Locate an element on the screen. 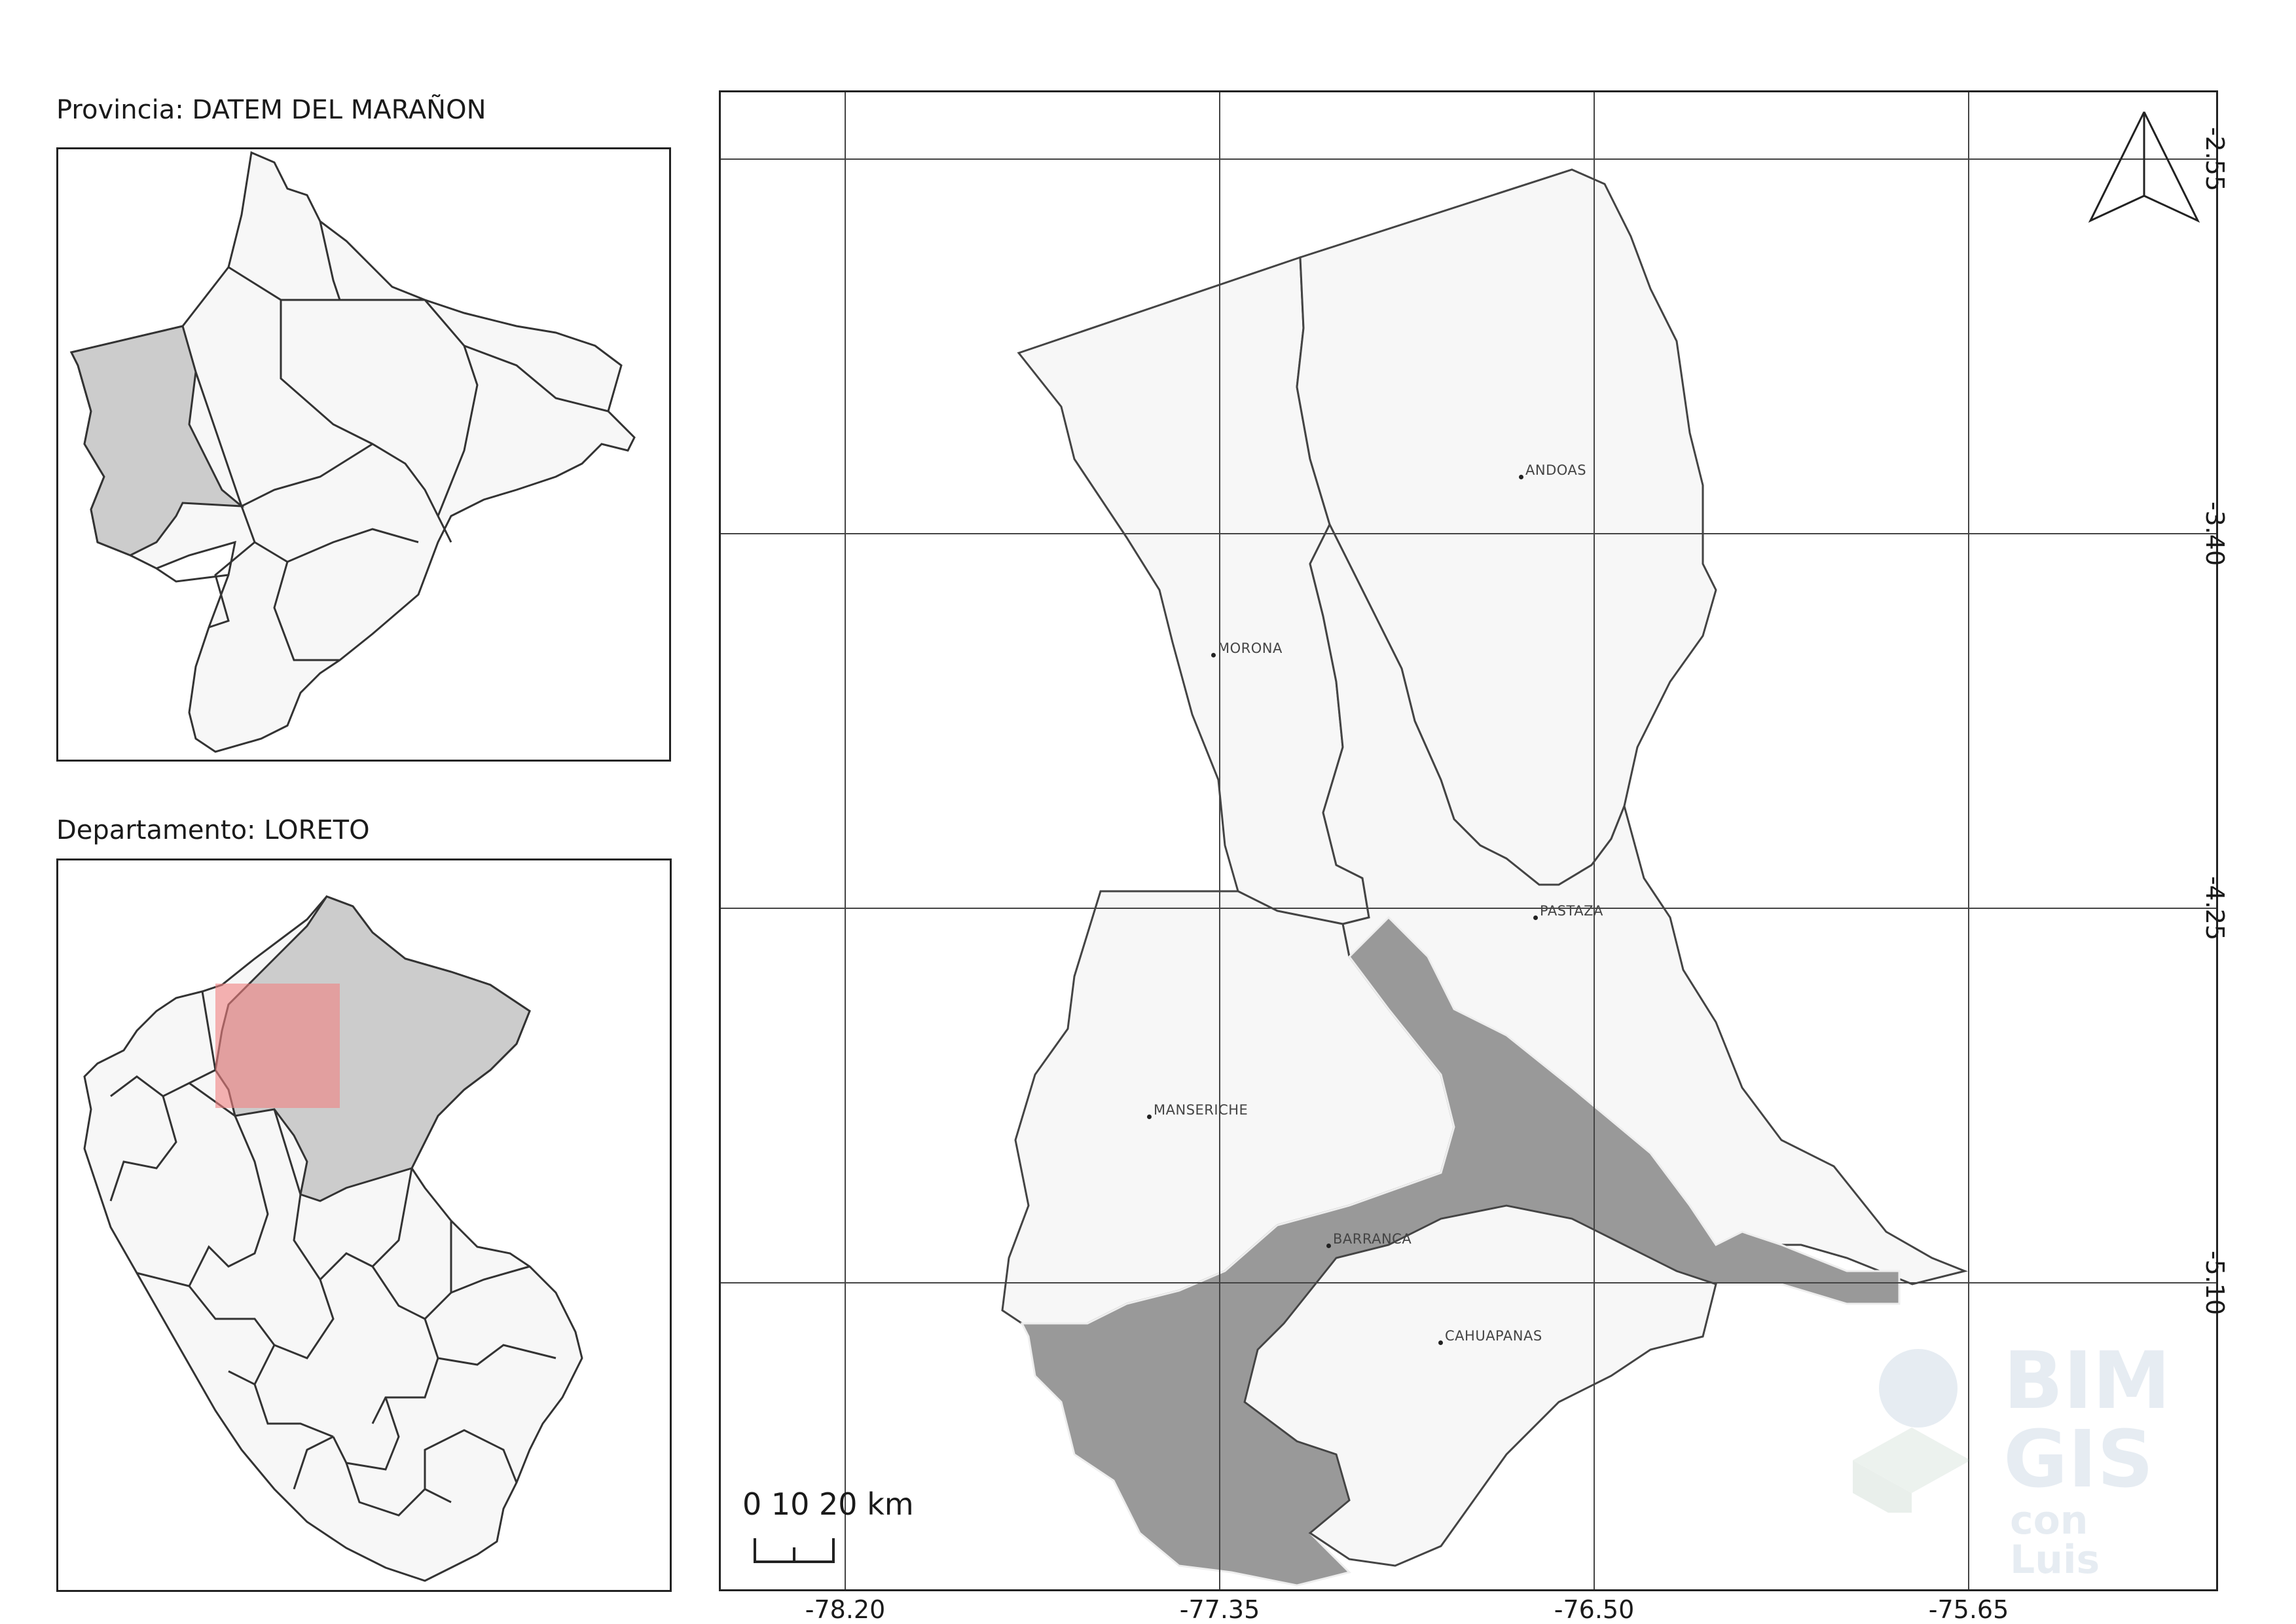 The image size is (2296, 1624). place-dot-morona is located at coordinates (1213, 655).